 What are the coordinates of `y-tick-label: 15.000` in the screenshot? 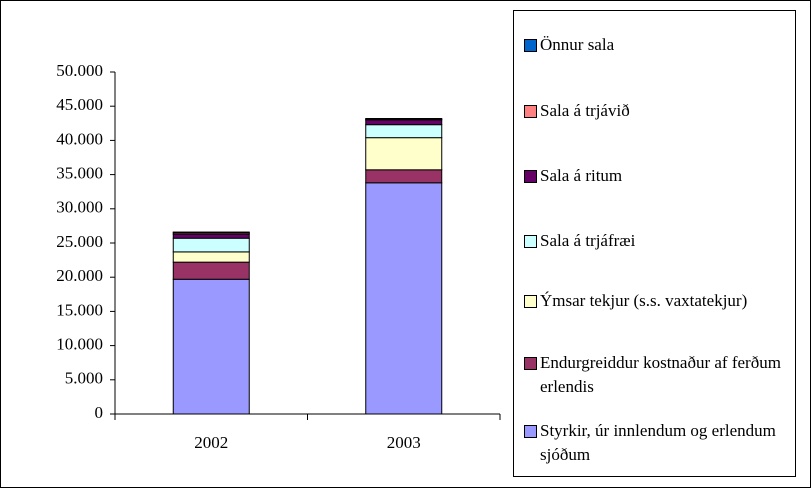 It's located at (79, 309).